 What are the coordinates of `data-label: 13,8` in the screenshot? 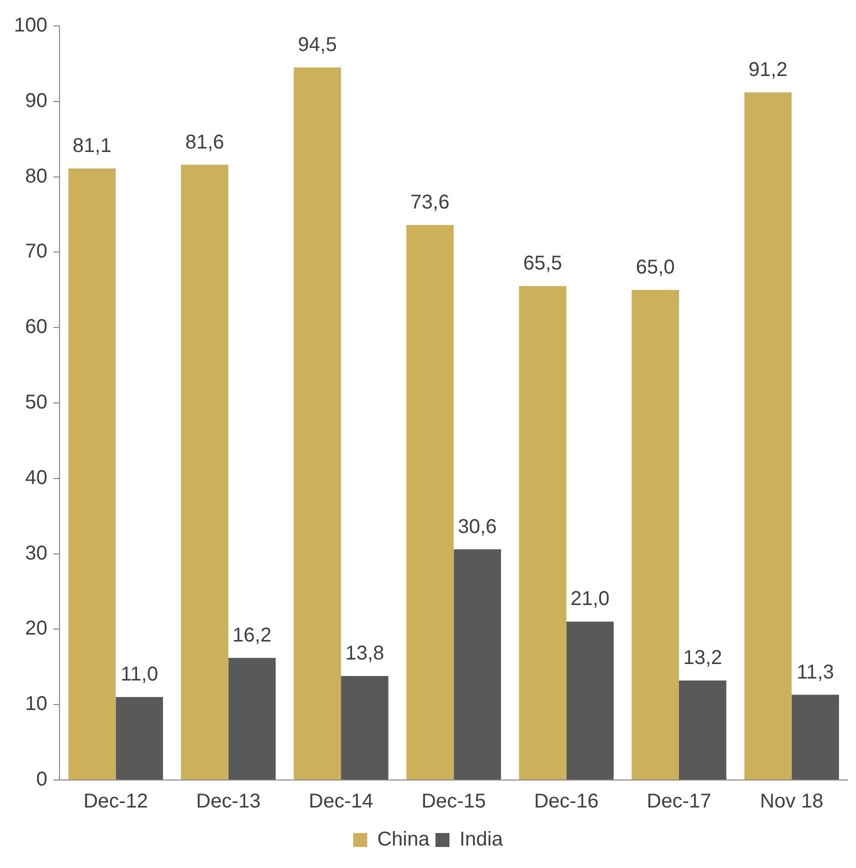 It's located at (364, 653).